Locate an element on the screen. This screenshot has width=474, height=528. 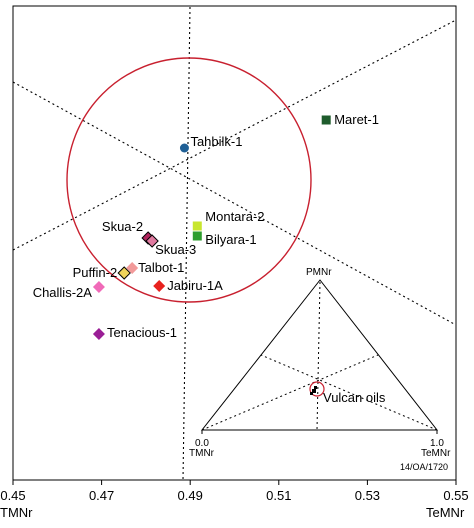
main-vertical-line is located at coordinates (186, 243).